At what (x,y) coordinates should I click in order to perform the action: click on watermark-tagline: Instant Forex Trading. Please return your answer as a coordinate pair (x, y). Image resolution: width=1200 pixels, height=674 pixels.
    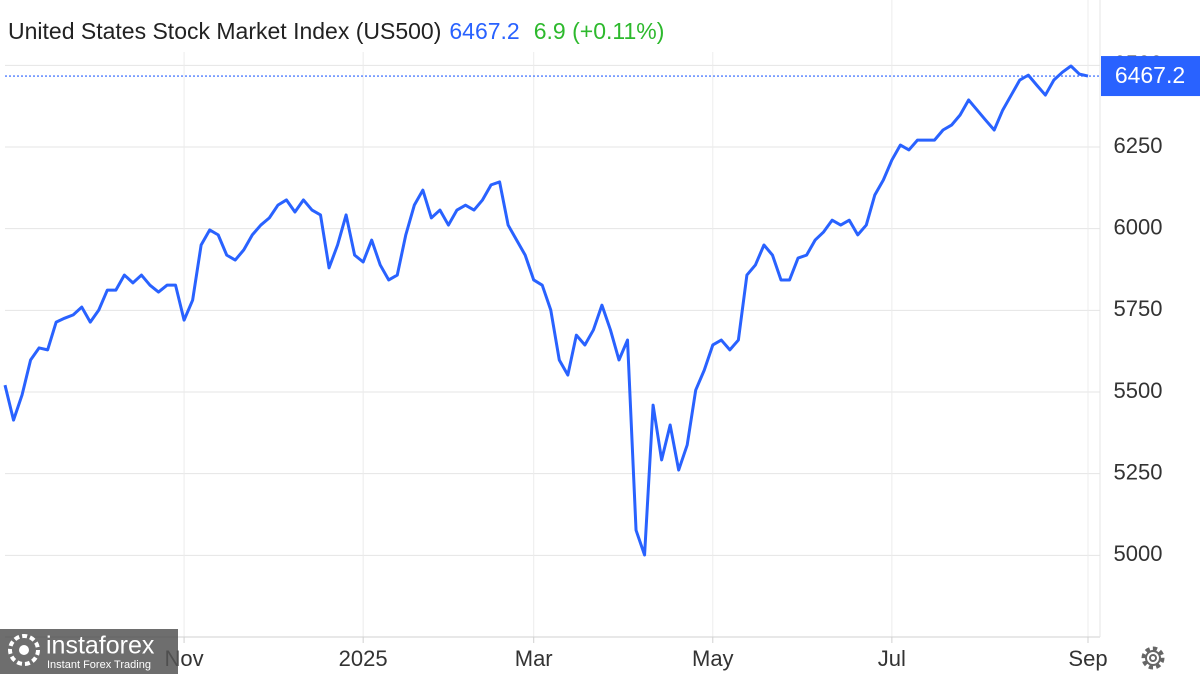
    Looking at the image, I should click on (99, 665).